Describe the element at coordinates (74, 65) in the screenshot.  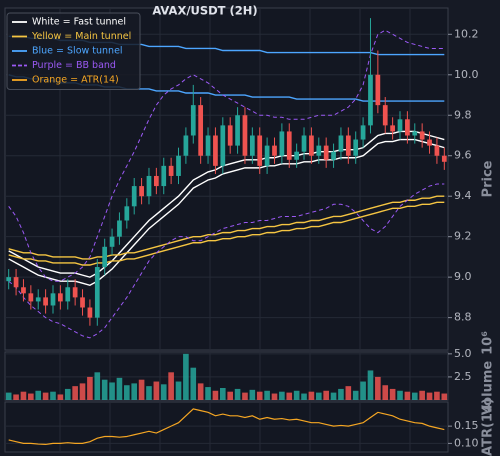
I see `legend-label: Purple = BB band` at that location.